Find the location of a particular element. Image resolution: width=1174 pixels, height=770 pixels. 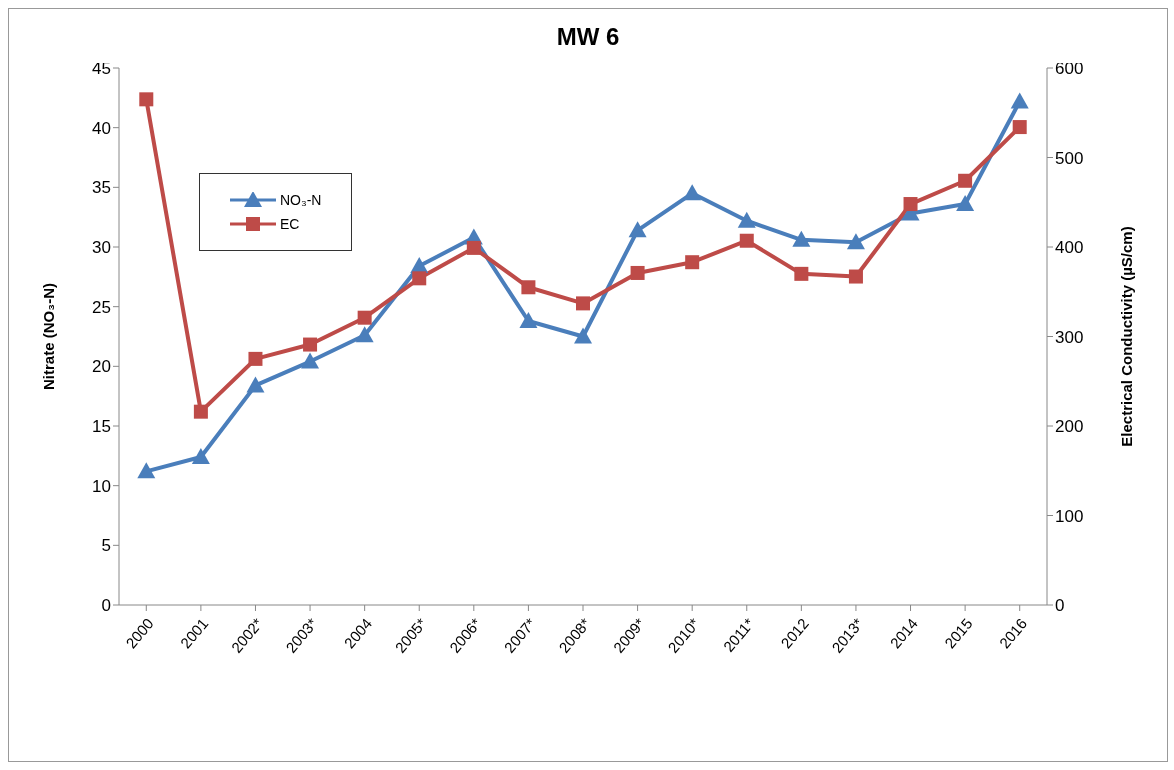

y-tick-label: 40 is located at coordinates (101, 128).